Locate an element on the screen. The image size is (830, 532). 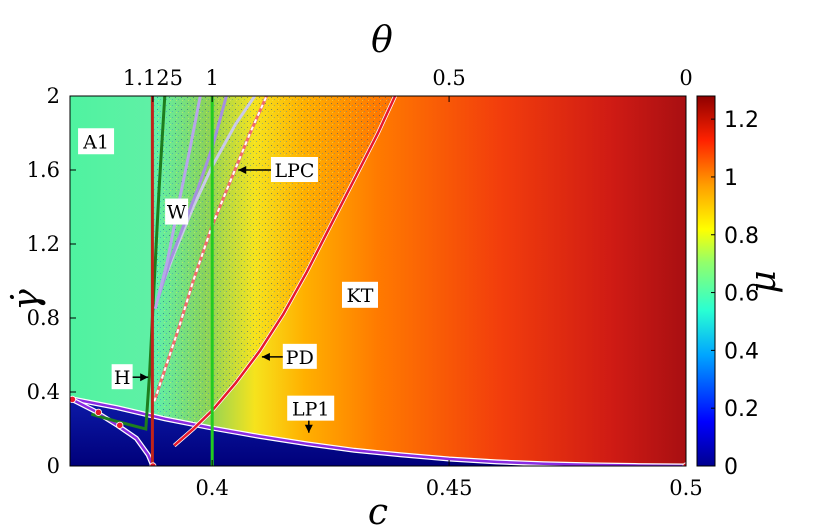
curve-annotations: LPC PD H LP1 is located at coordinates (223, 295).